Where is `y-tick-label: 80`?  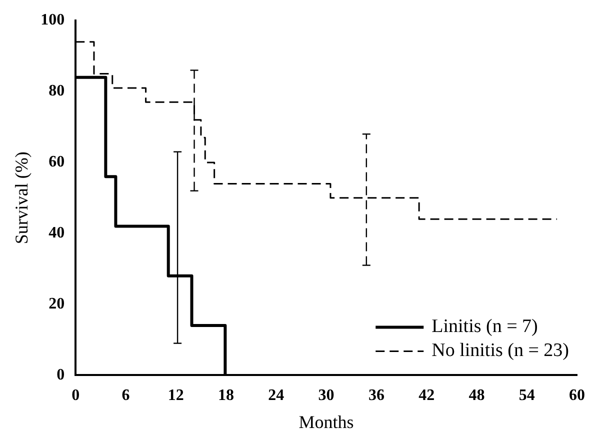 y-tick-label: 80 is located at coordinates (56, 91).